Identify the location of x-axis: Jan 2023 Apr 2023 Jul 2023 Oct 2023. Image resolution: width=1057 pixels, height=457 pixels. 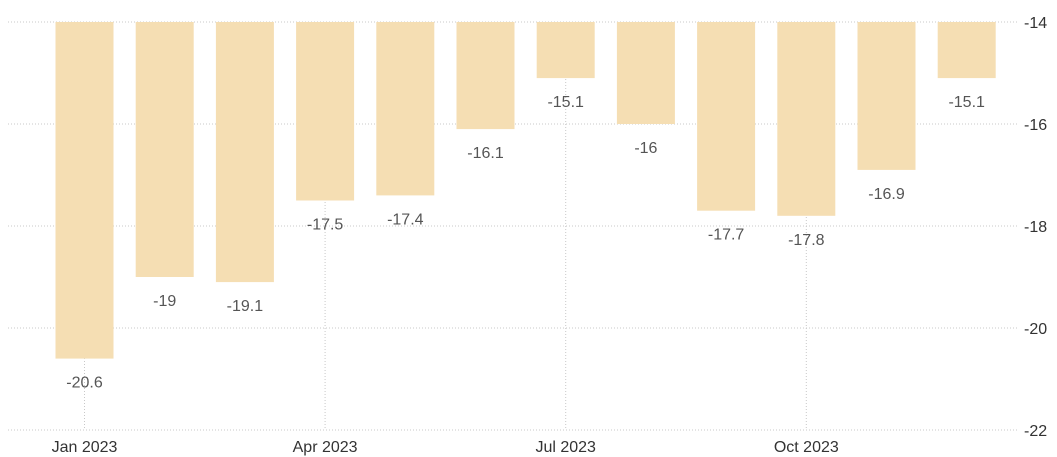
(445, 447).